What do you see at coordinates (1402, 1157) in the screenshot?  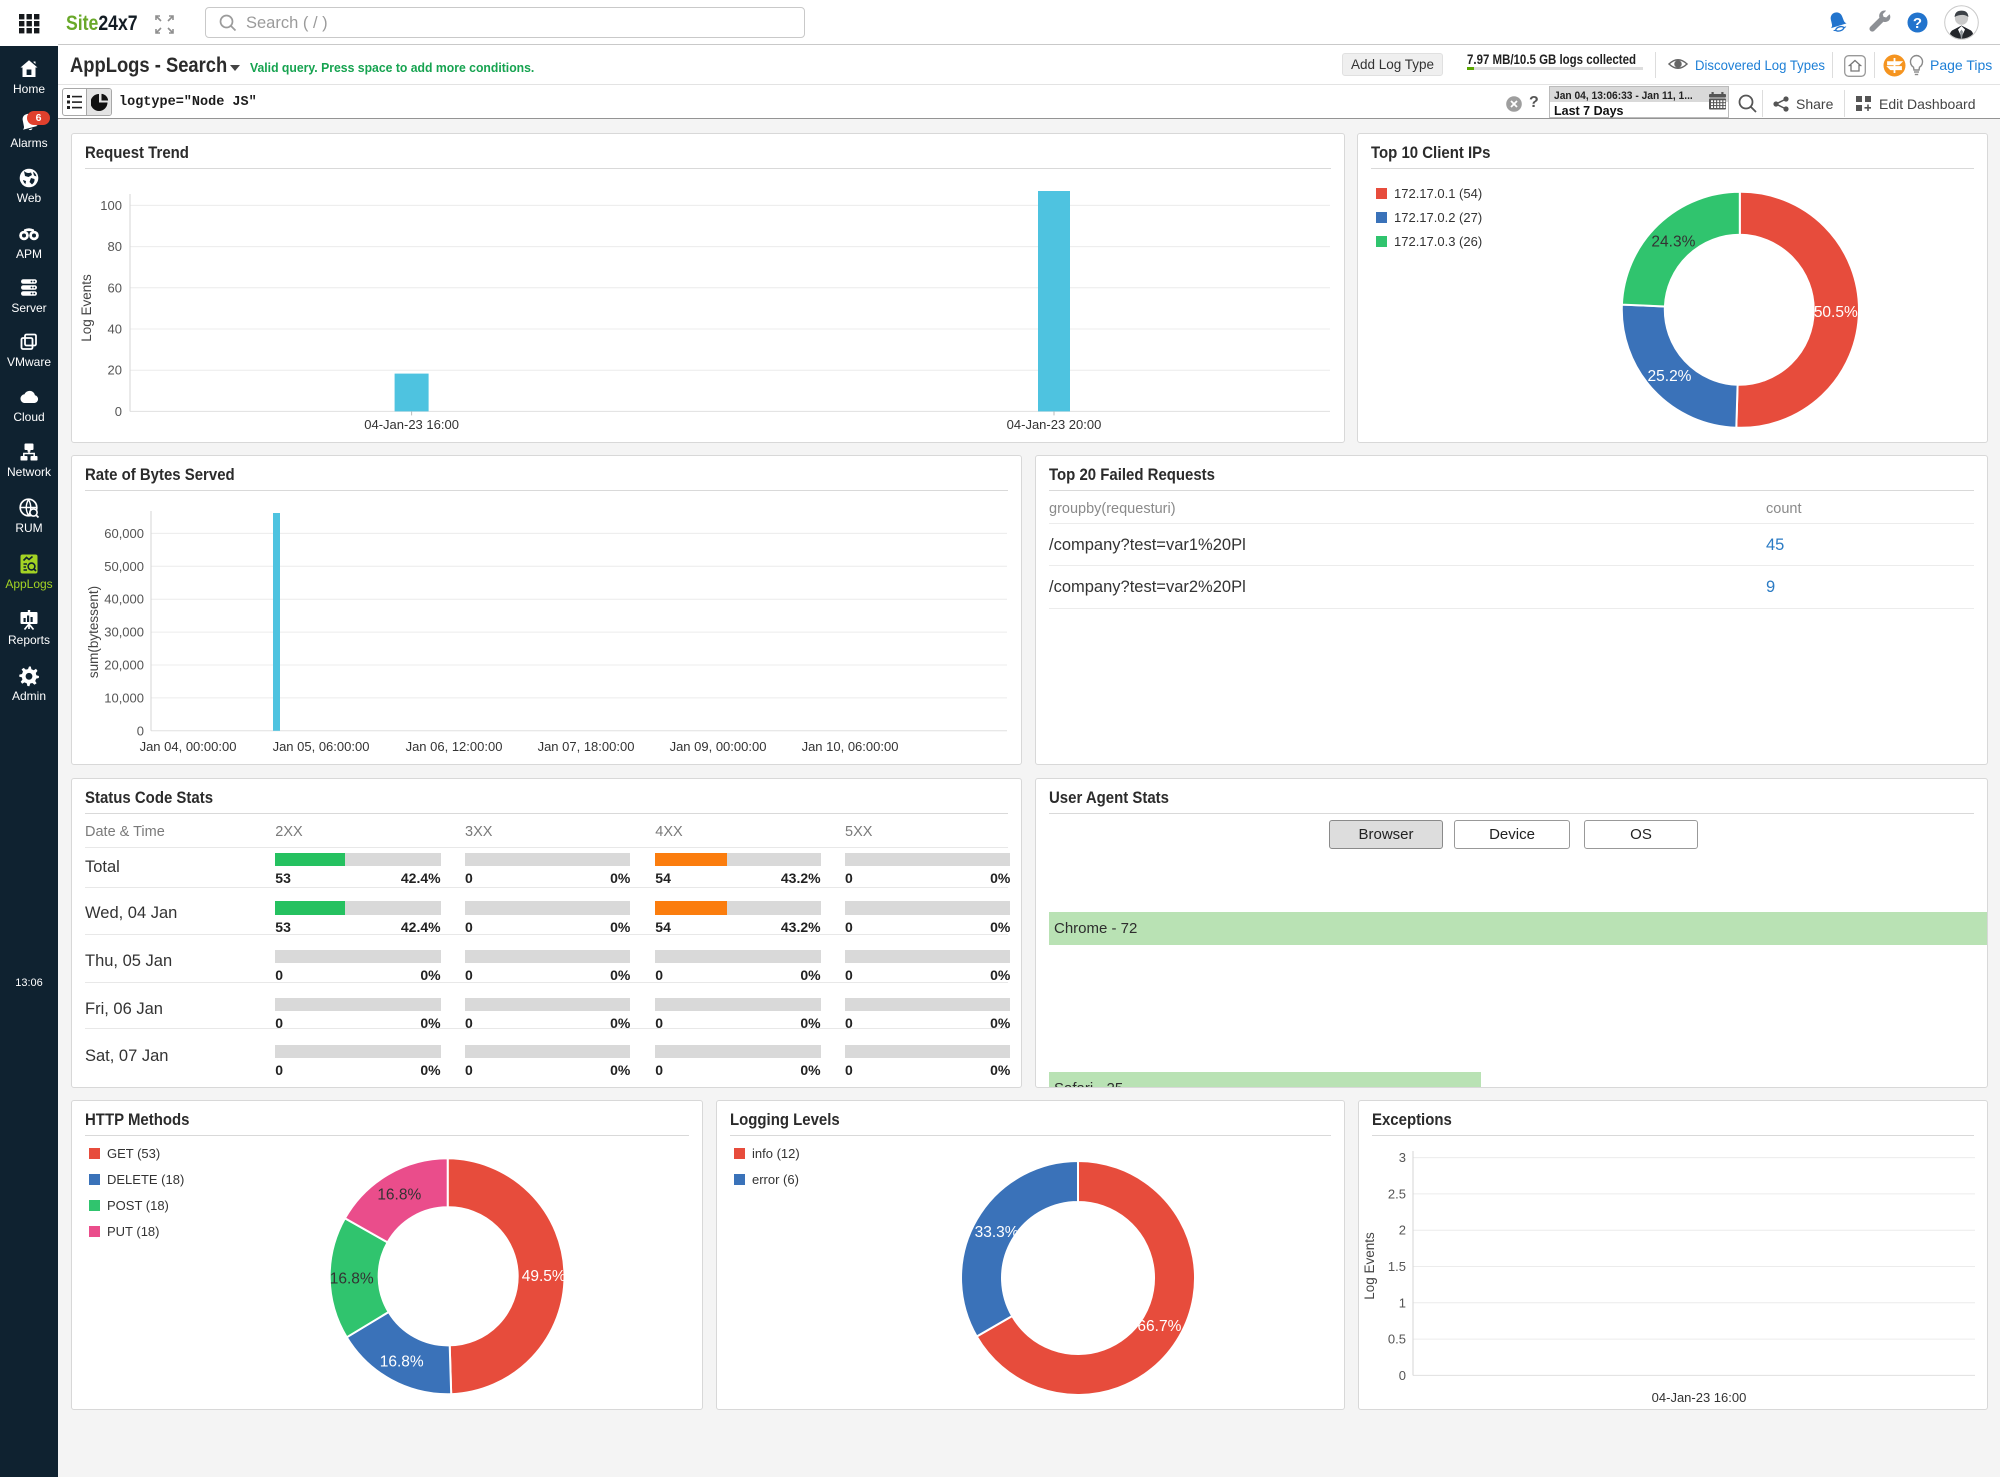 I see `svg-text: 3` at bounding box center [1402, 1157].